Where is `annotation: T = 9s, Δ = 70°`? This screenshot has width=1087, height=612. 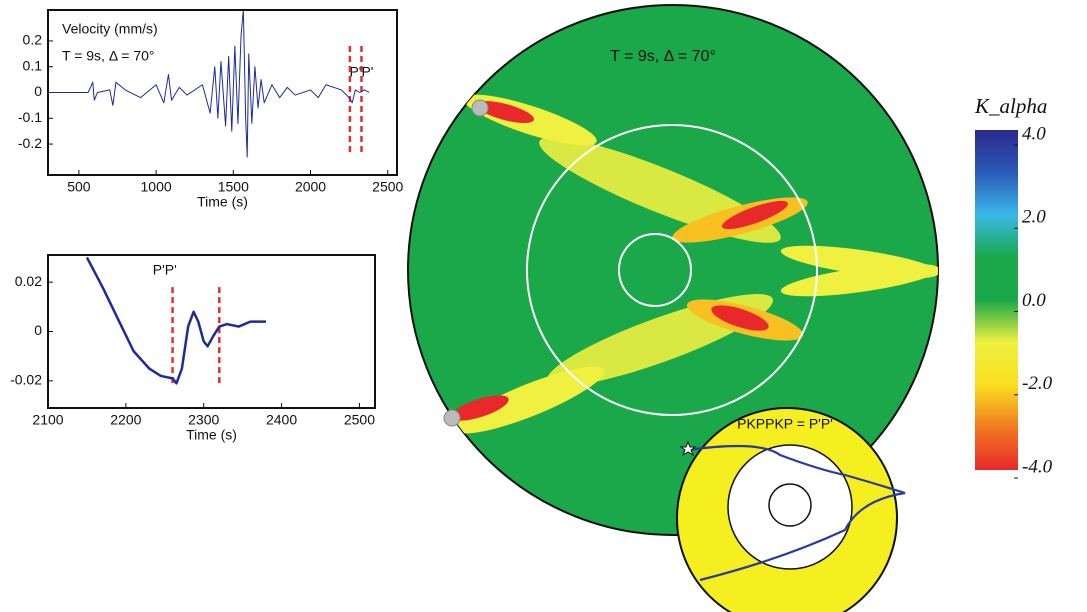
annotation: T = 9s, Δ = 70° is located at coordinates (108, 56).